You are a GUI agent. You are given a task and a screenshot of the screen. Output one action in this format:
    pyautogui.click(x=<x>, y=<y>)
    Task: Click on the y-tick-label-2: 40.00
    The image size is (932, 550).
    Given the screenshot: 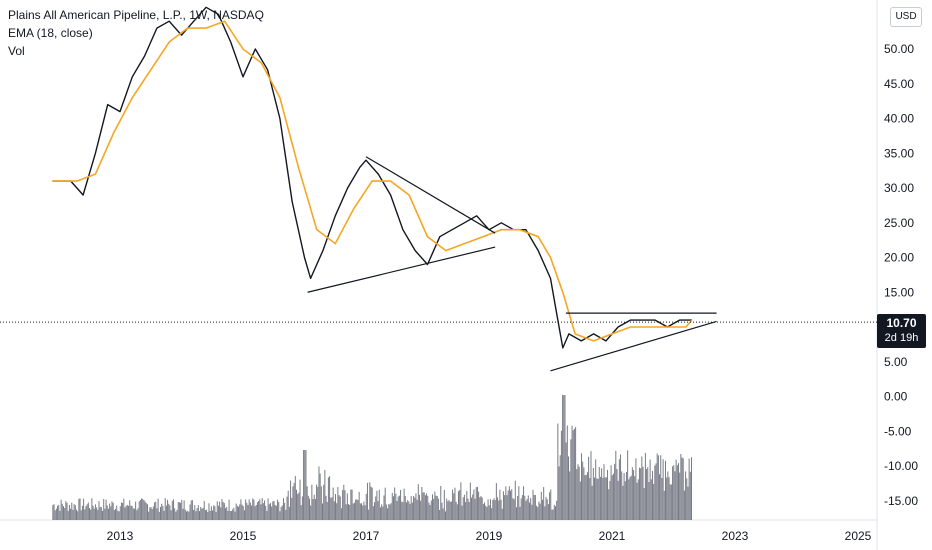 What is the action you would take?
    pyautogui.click(x=899, y=119)
    